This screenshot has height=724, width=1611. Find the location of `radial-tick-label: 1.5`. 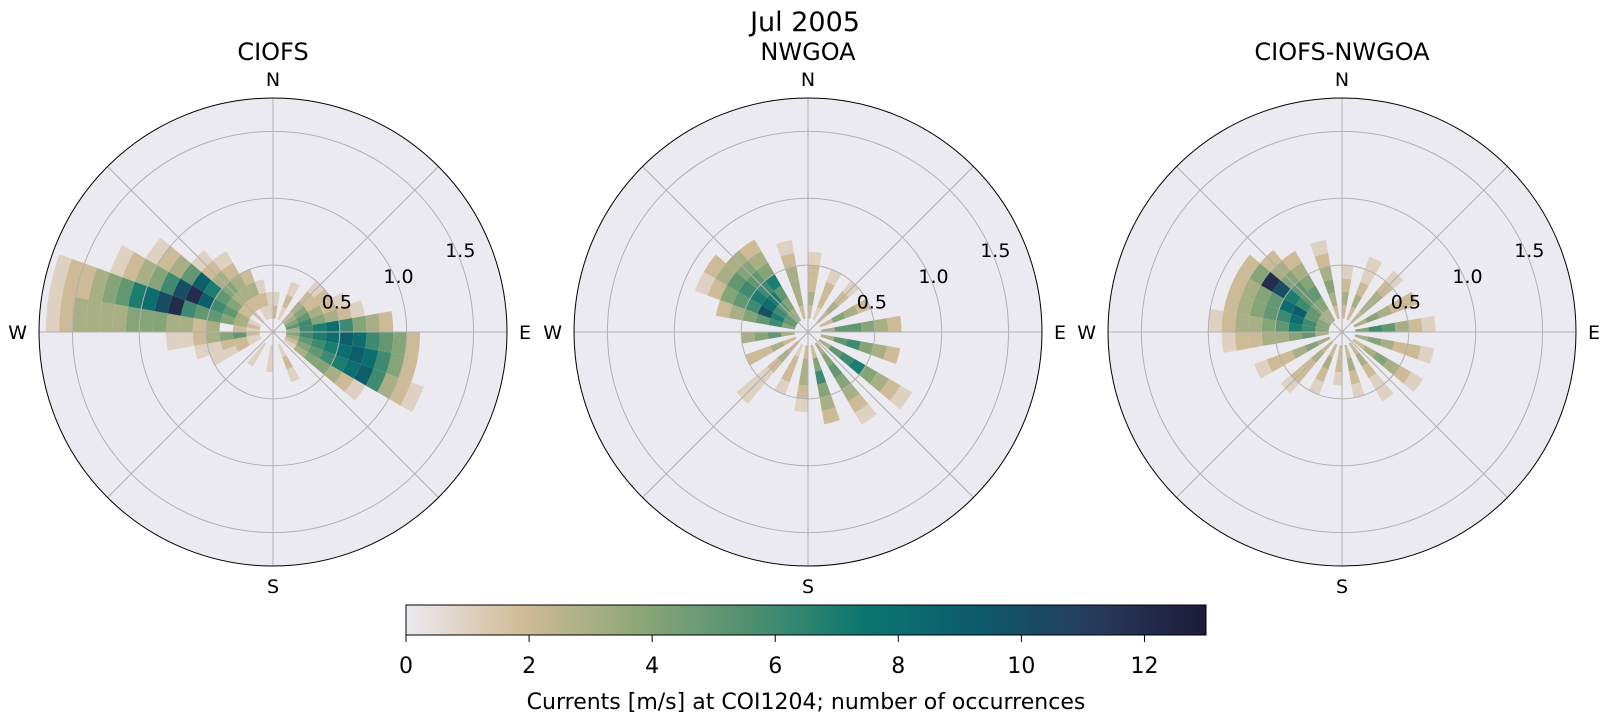

radial-tick-label: 1.5 is located at coordinates (1529, 251).